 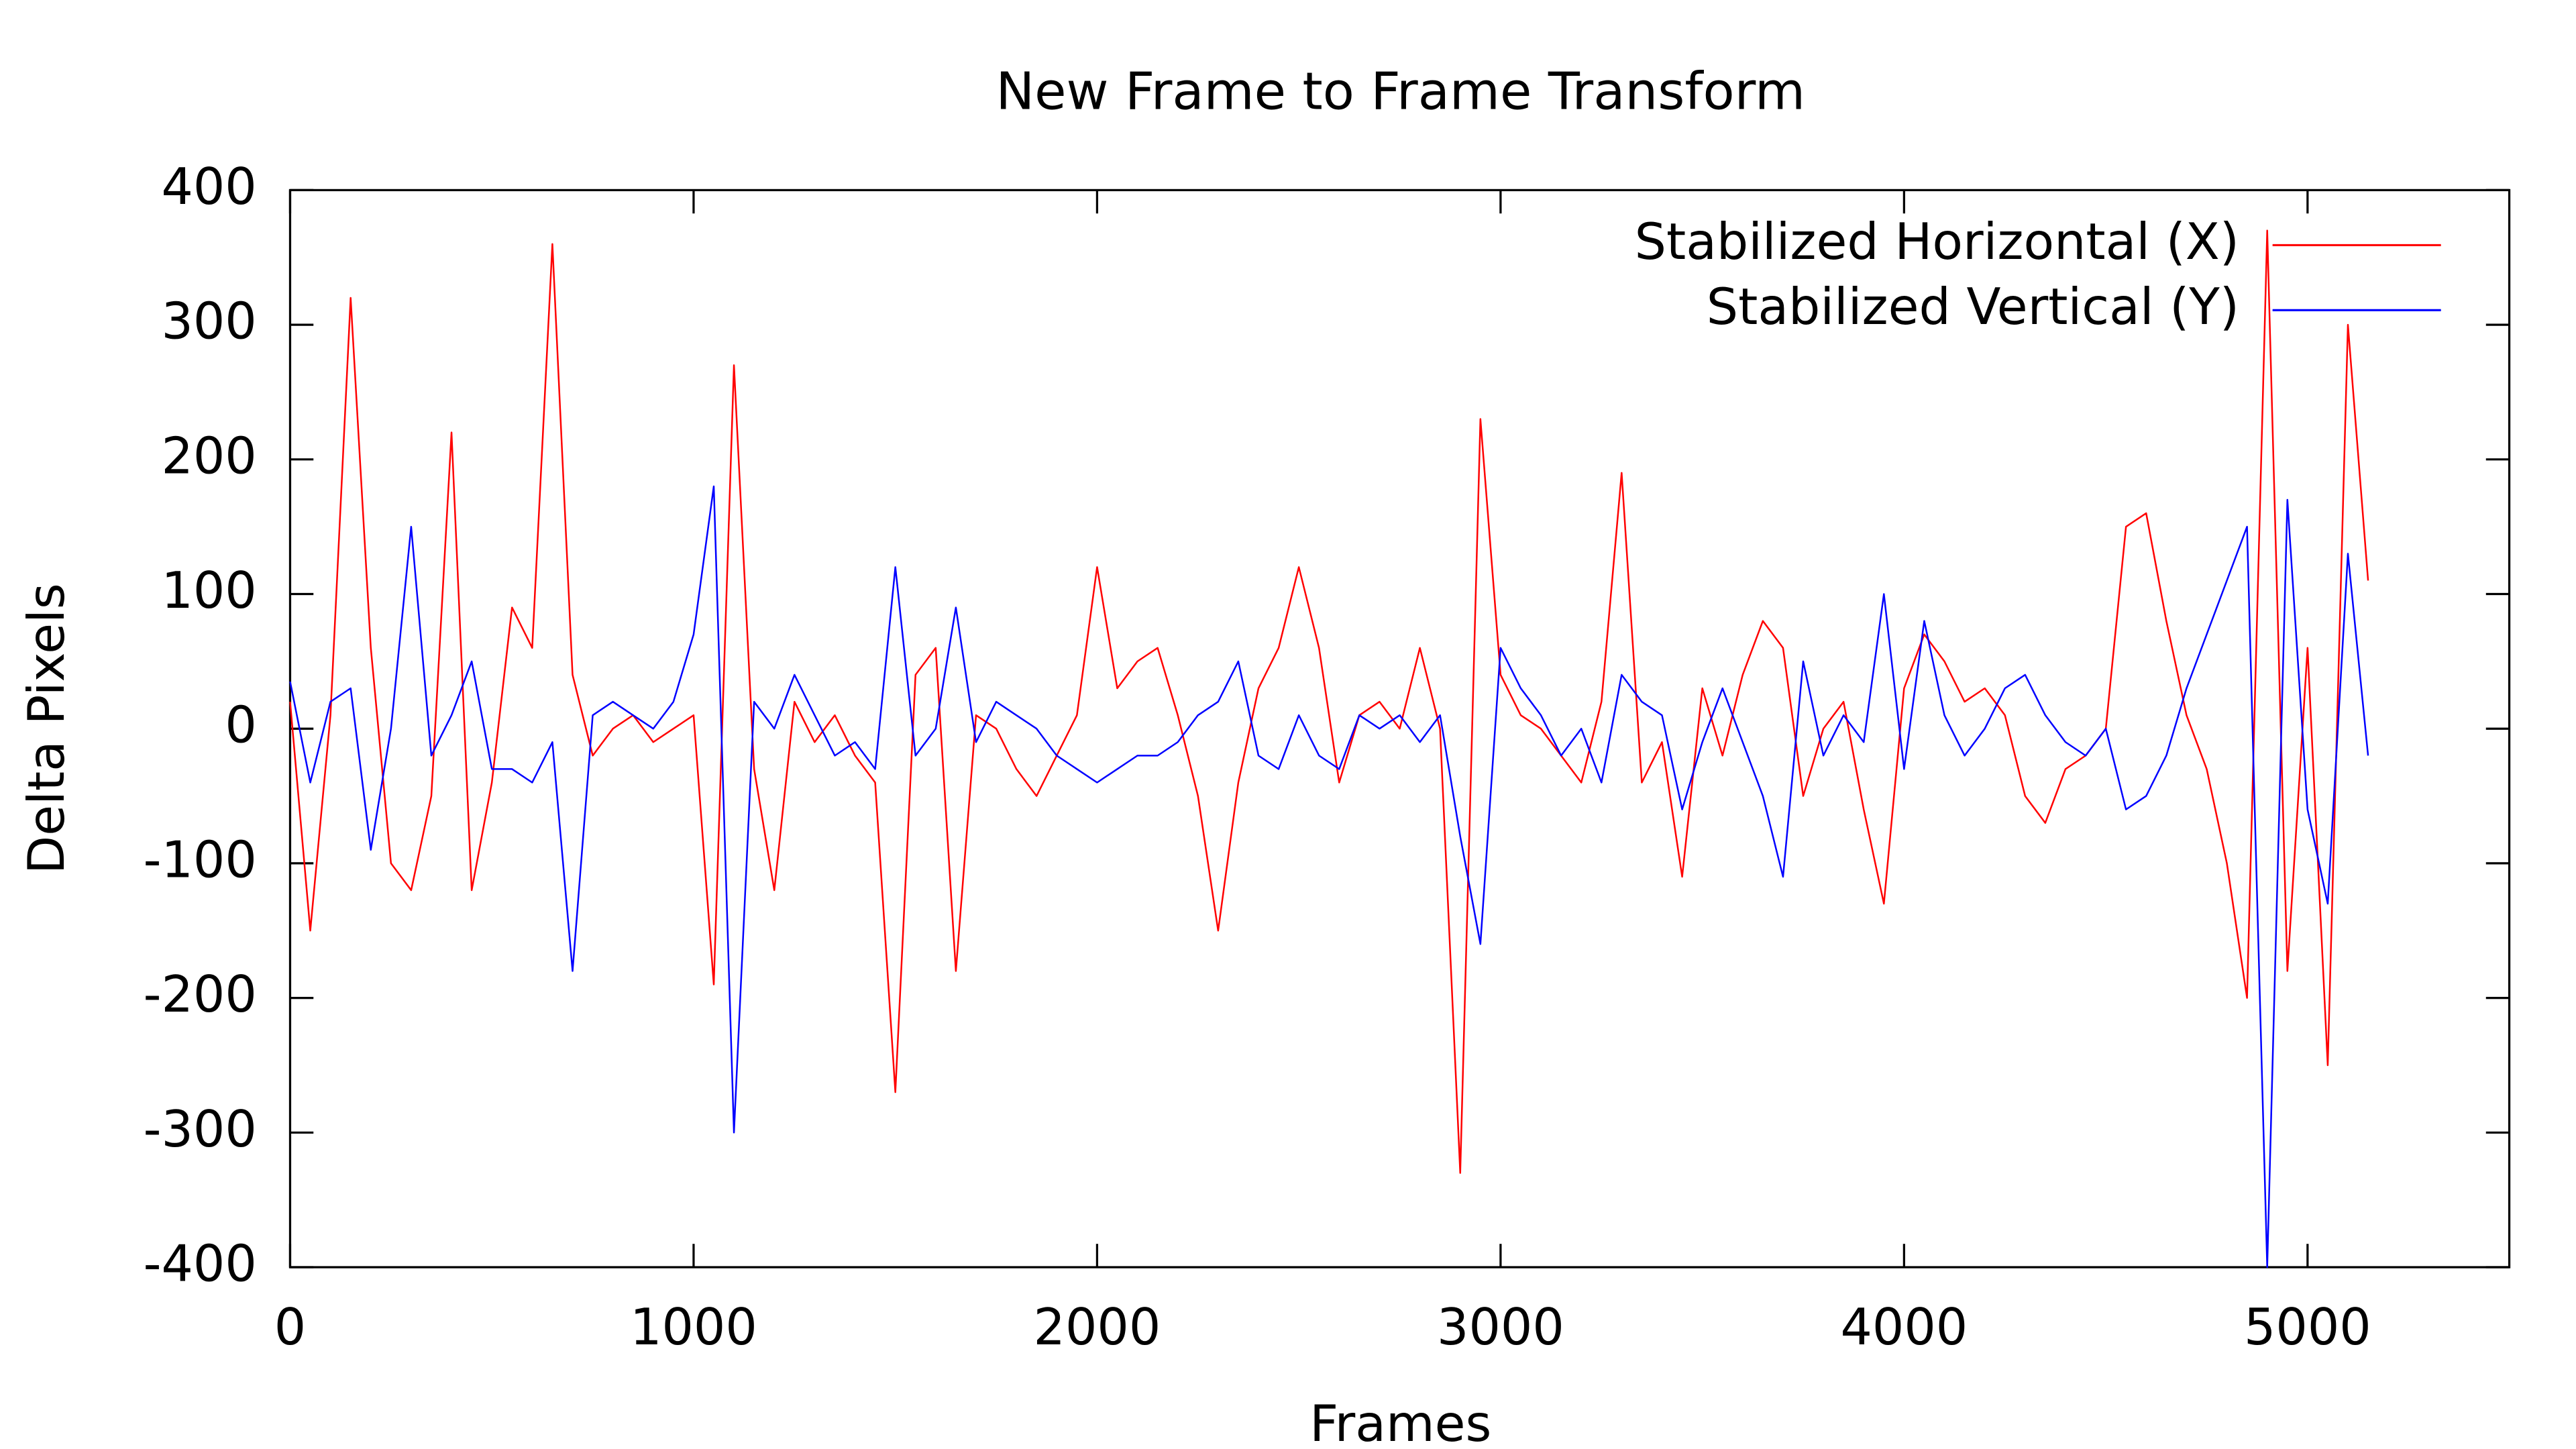 What do you see at coordinates (1937, 242) in the screenshot?
I see `legend-label: Stabilized Horizontal (X)` at bounding box center [1937, 242].